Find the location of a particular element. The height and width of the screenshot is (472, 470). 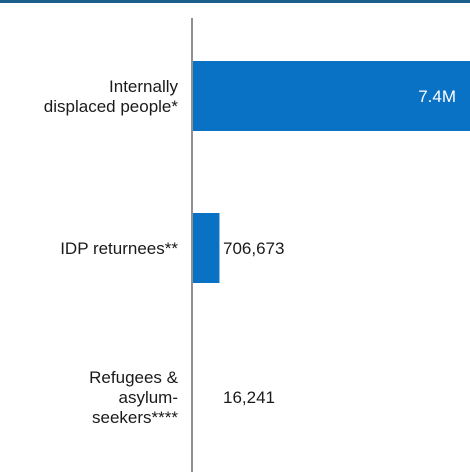

value-label-0: 7.4M is located at coordinates (437, 96).